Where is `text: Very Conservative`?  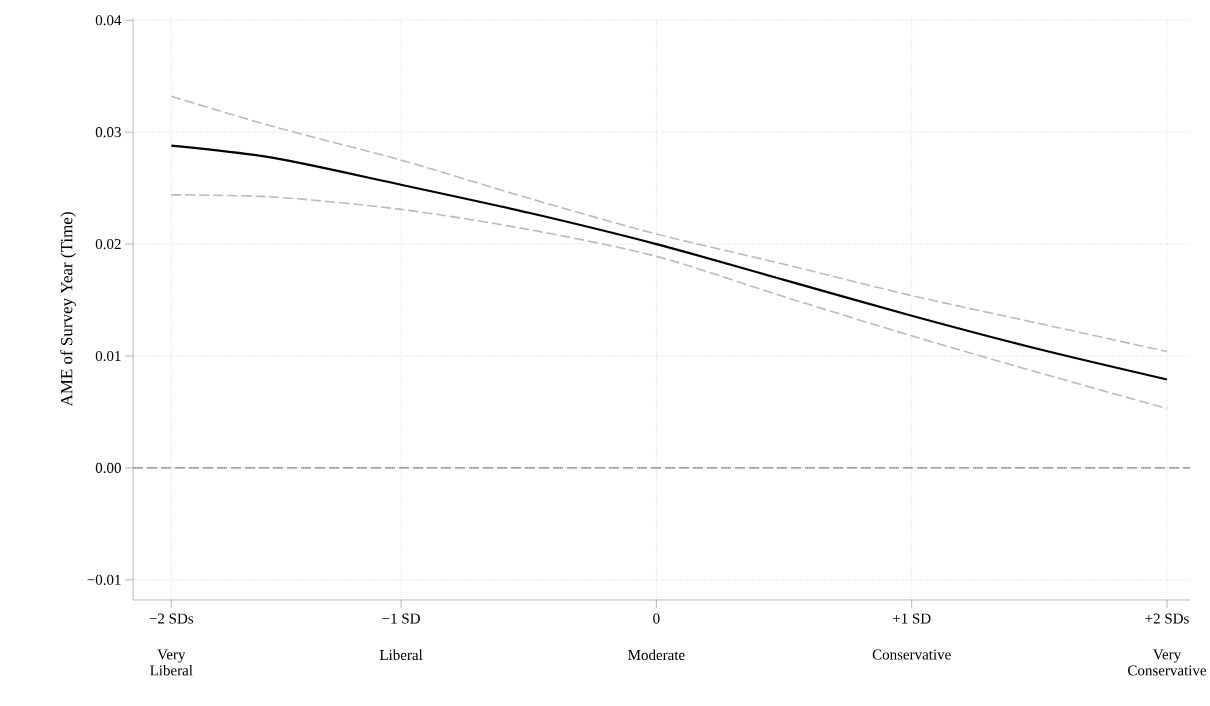
text: Very Conservative is located at coordinates (1167, 662).